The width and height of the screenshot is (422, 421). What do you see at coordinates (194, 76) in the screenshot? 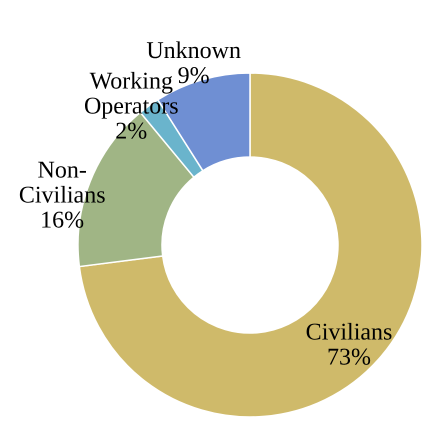
I see `data-label: 9%` at bounding box center [194, 76].